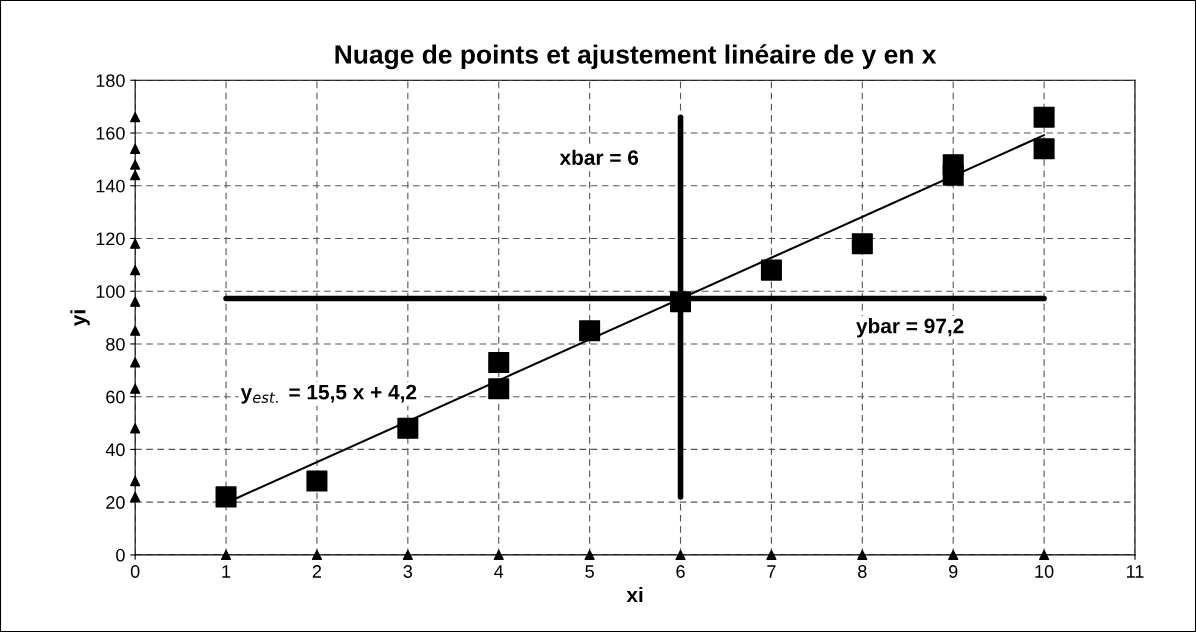  What do you see at coordinates (120, 555) in the screenshot?
I see `y-tick-label: 0` at bounding box center [120, 555].